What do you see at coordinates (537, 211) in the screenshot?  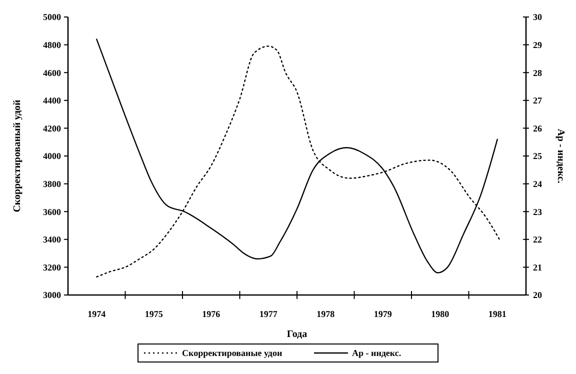 I see `y2-tick-label: 23` at bounding box center [537, 211].